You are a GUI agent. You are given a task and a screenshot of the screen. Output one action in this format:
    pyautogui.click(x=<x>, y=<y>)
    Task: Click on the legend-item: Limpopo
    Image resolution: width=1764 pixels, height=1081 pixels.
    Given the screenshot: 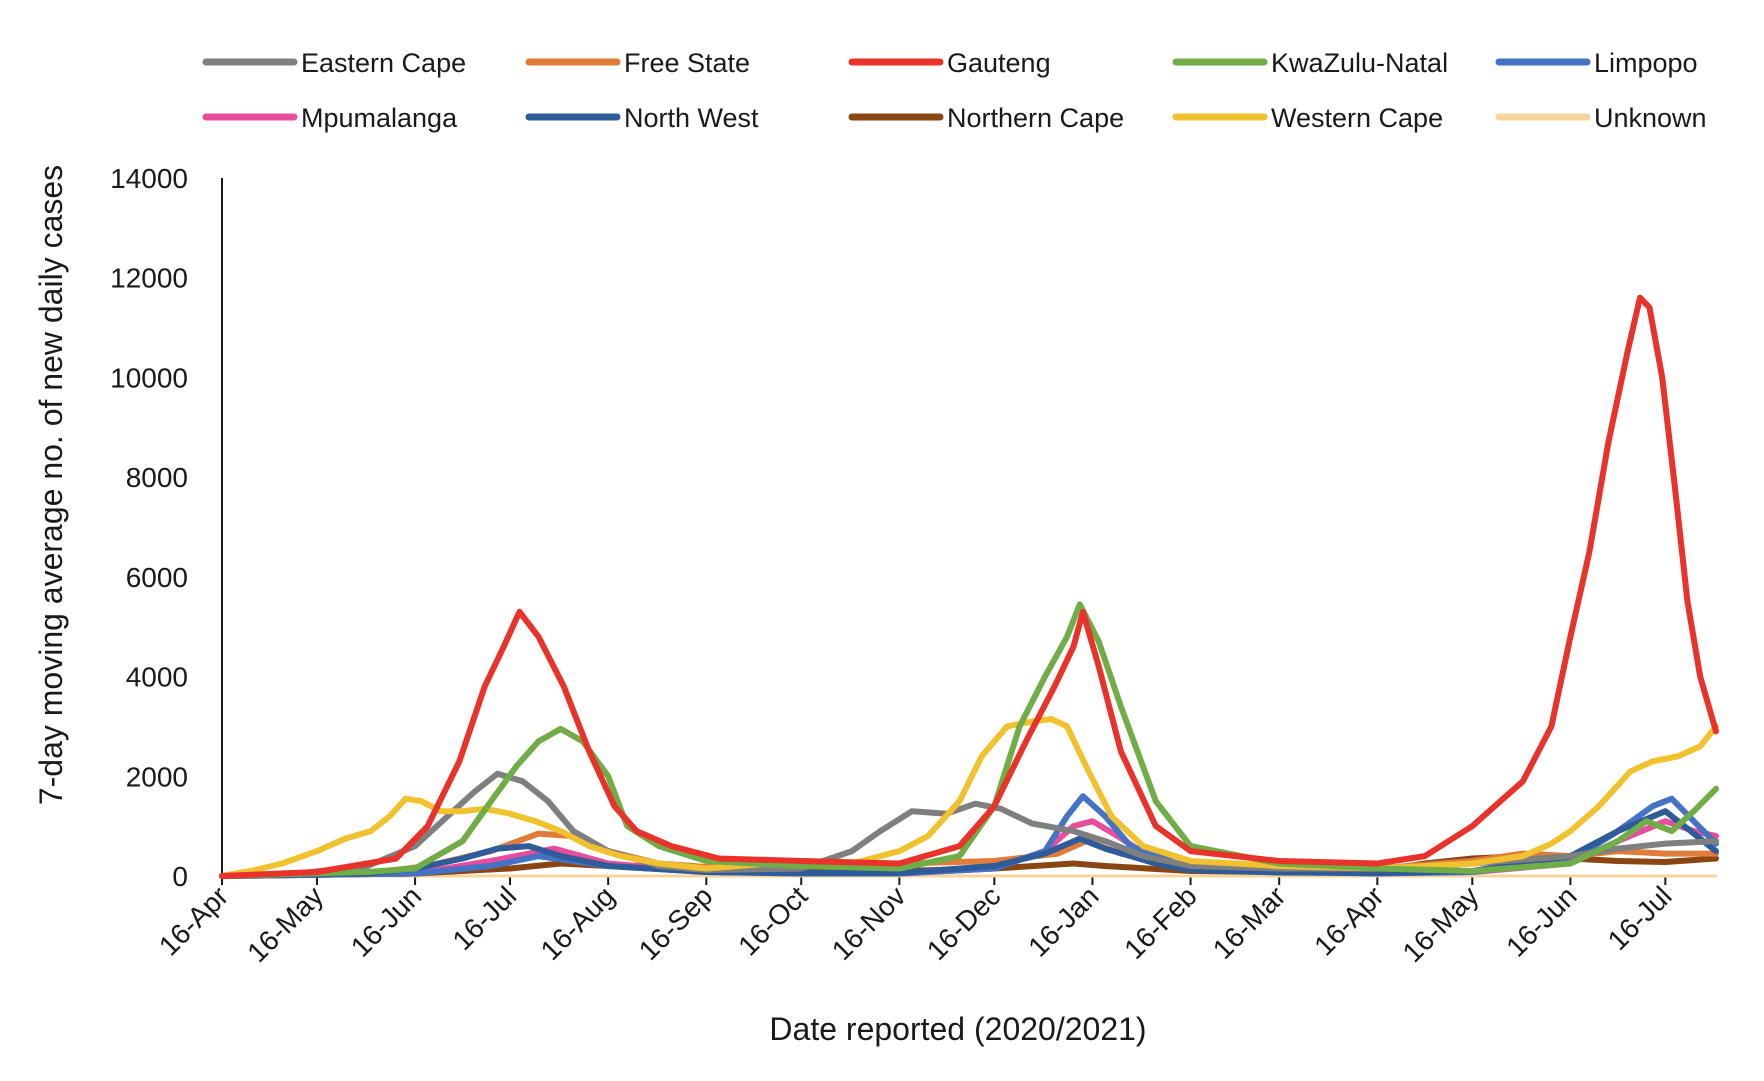 What is the action you would take?
    pyautogui.click(x=1596, y=63)
    